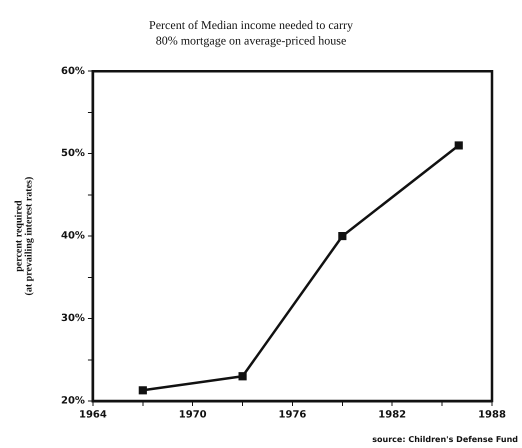  Describe the element at coordinates (73, 318) in the screenshot. I see `y-tick-label: 30%` at that location.